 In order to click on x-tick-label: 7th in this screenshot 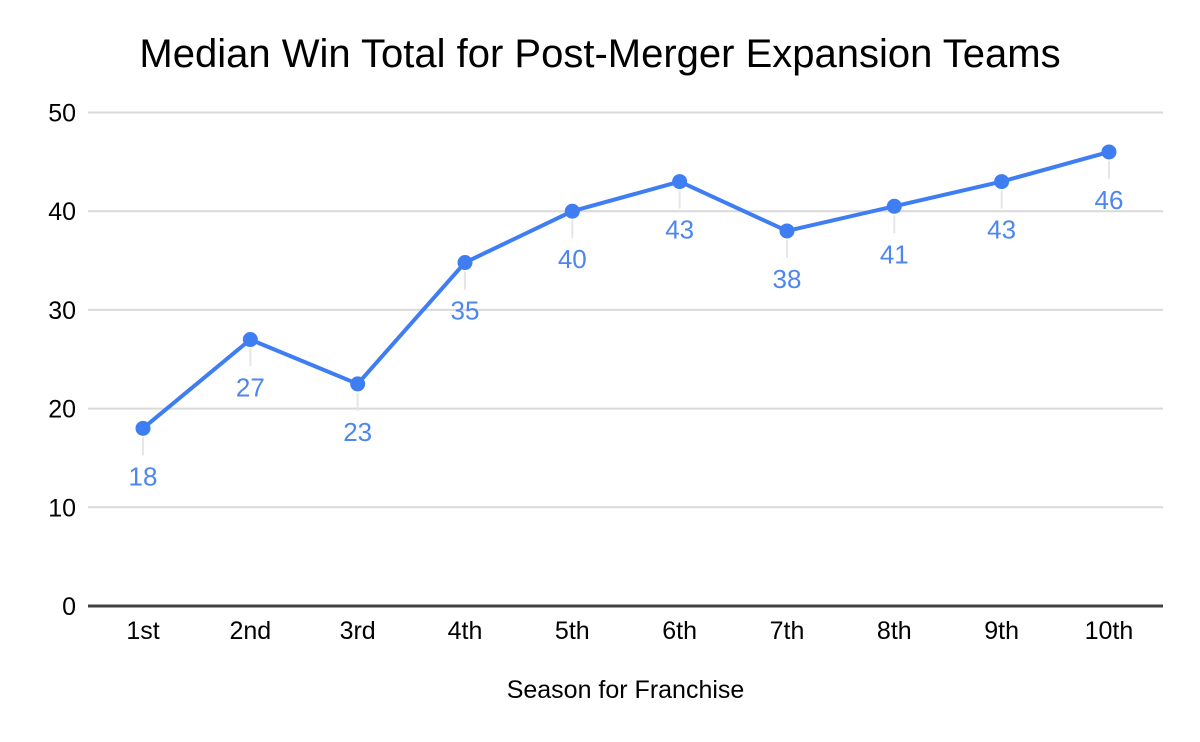, I will do `click(787, 631)`.